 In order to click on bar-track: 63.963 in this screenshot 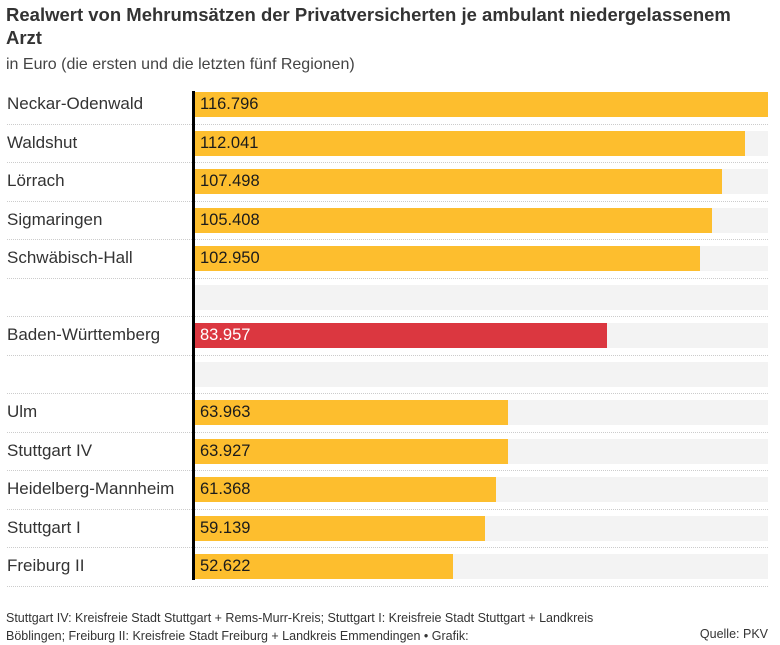, I will do `click(481, 412)`.